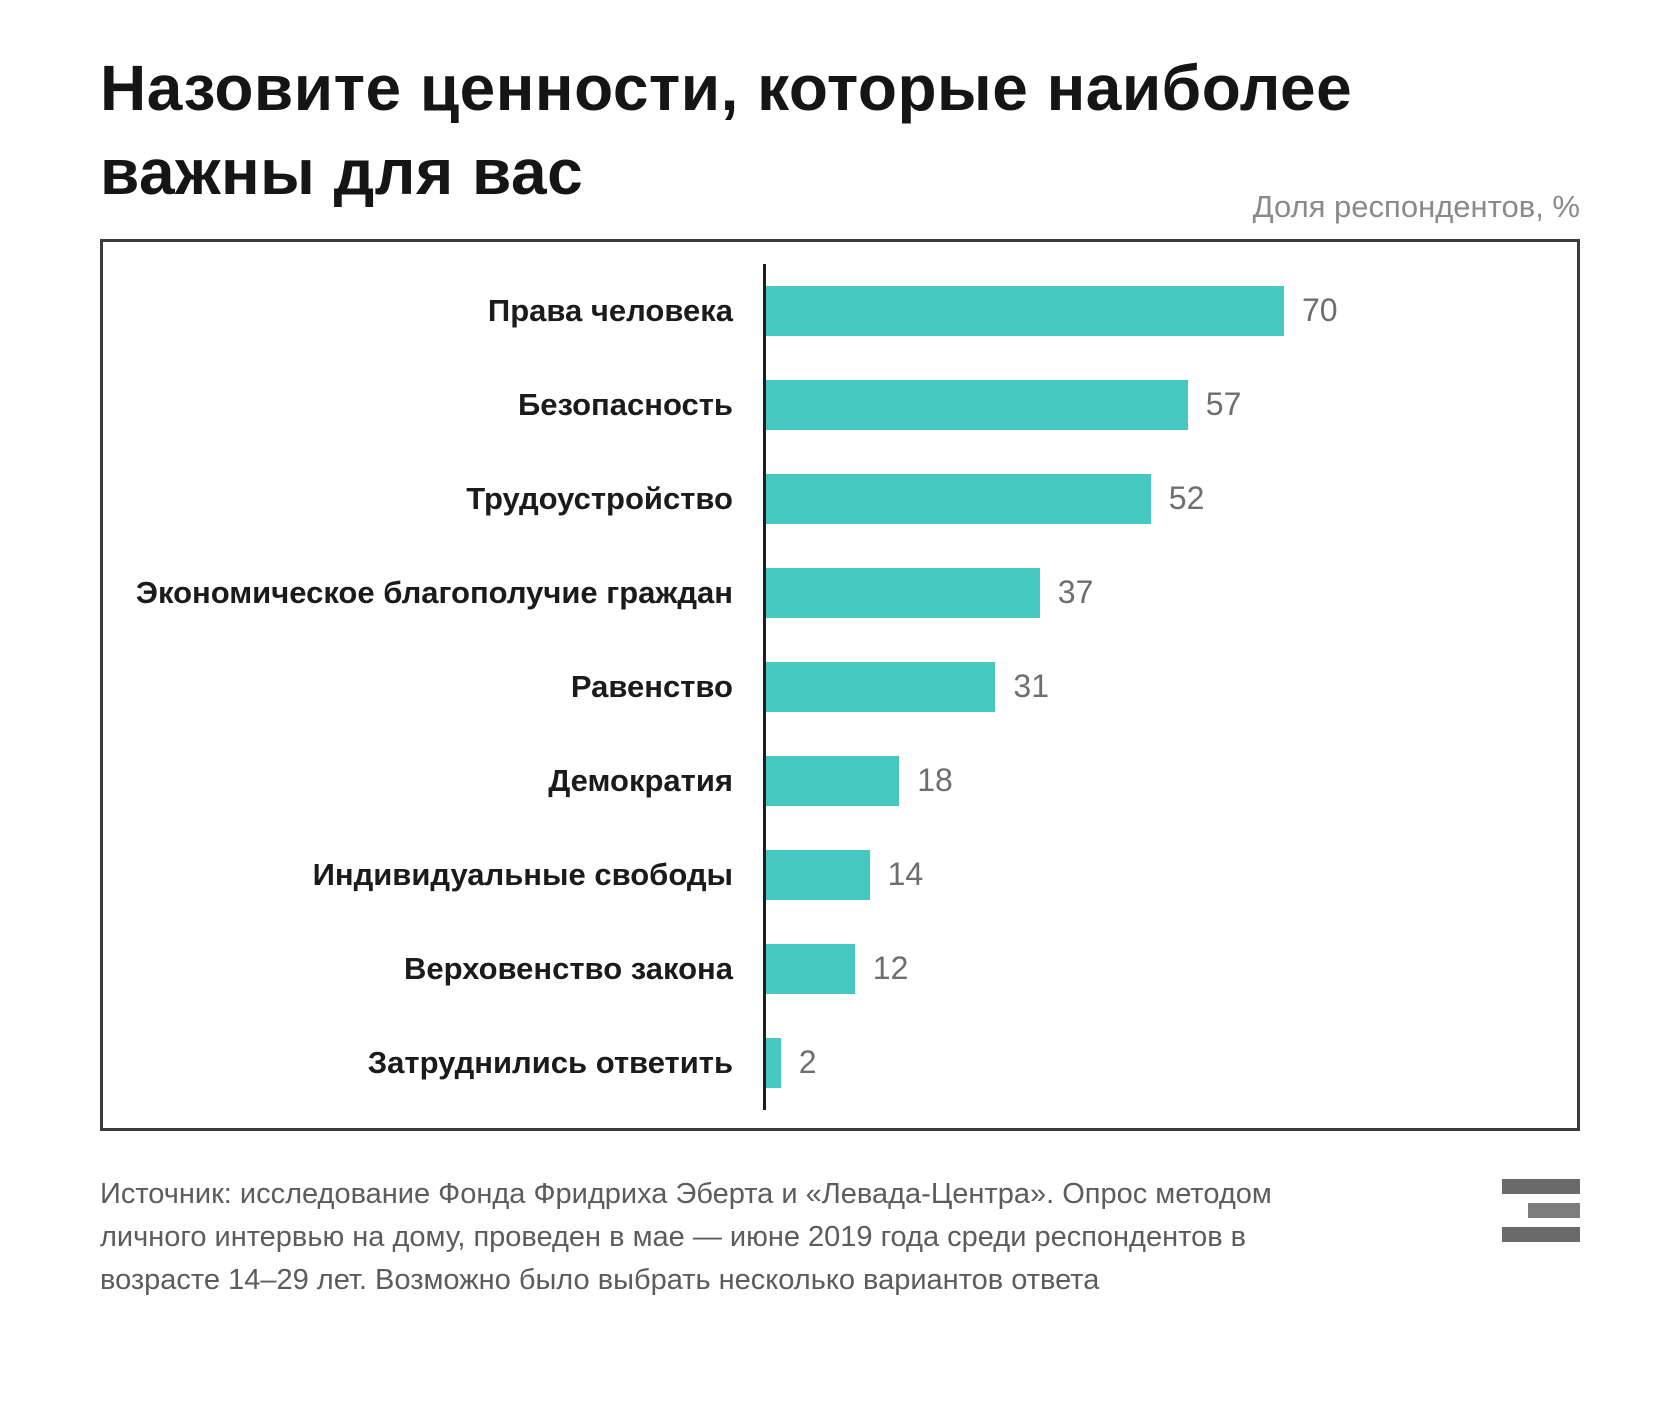 This screenshot has height=1428, width=1680. I want to click on chart-row: Индивидуальные свободы 14, so click(840, 874).